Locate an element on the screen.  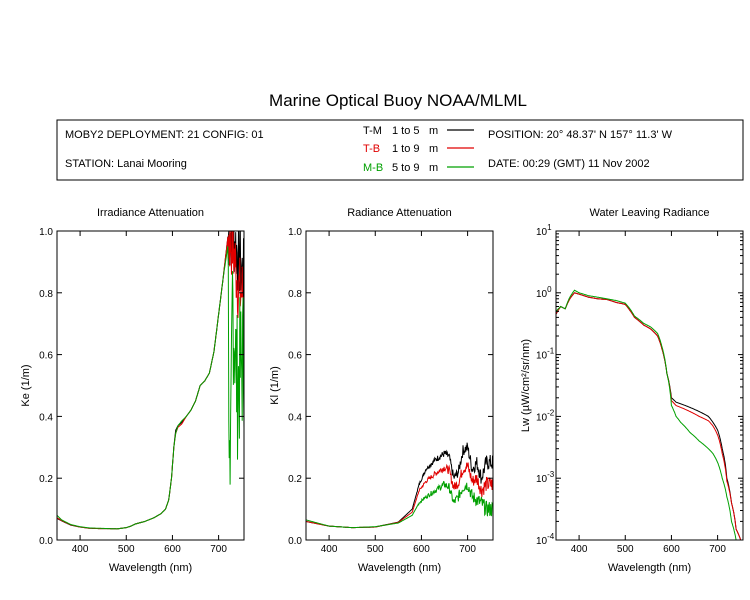
legend-code: M-B is located at coordinates (373, 168).